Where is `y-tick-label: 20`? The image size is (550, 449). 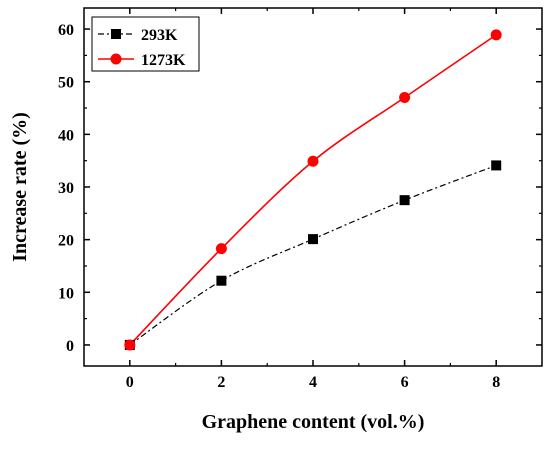 y-tick-label: 20 is located at coordinates (66, 241).